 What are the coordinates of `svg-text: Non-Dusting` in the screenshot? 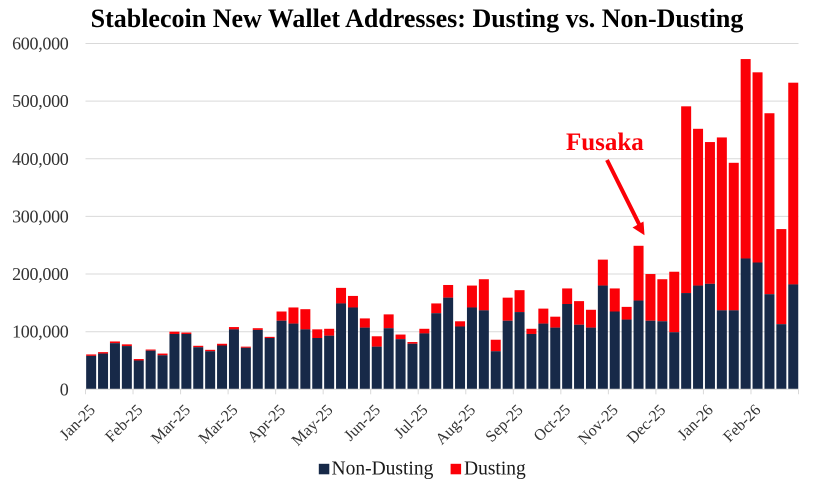 It's located at (383, 469).